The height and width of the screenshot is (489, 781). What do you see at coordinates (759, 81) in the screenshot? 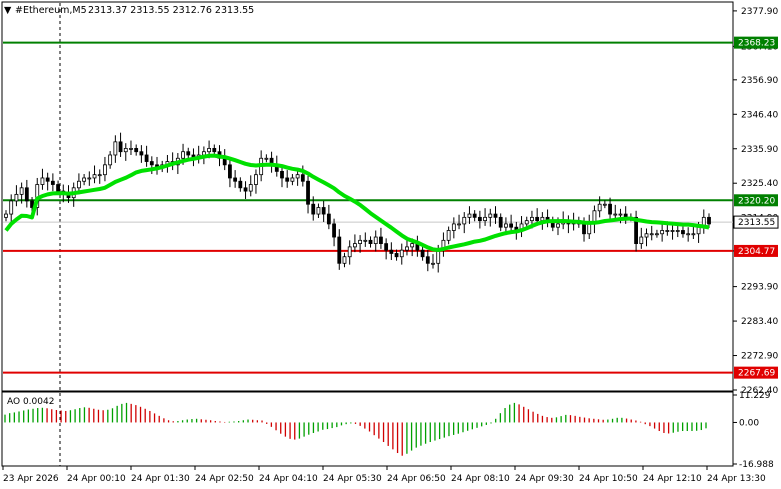
I see `price-tick-label: 2356.90` at bounding box center [759, 81].